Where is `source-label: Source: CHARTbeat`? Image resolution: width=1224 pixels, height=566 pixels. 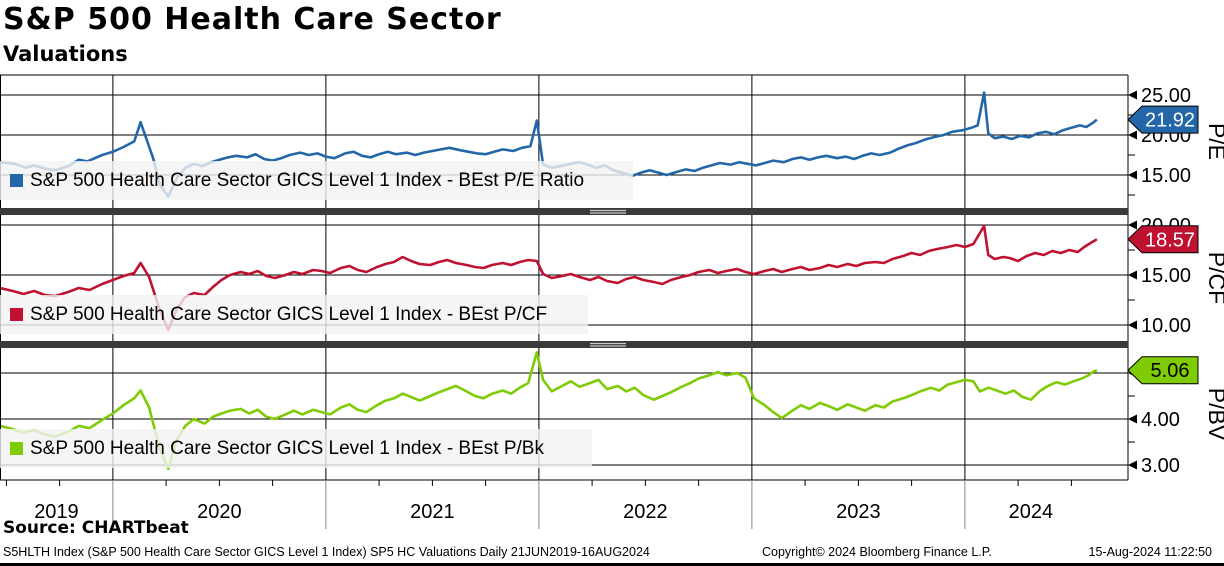
source-label: Source: CHARTbeat is located at coordinates (96, 528).